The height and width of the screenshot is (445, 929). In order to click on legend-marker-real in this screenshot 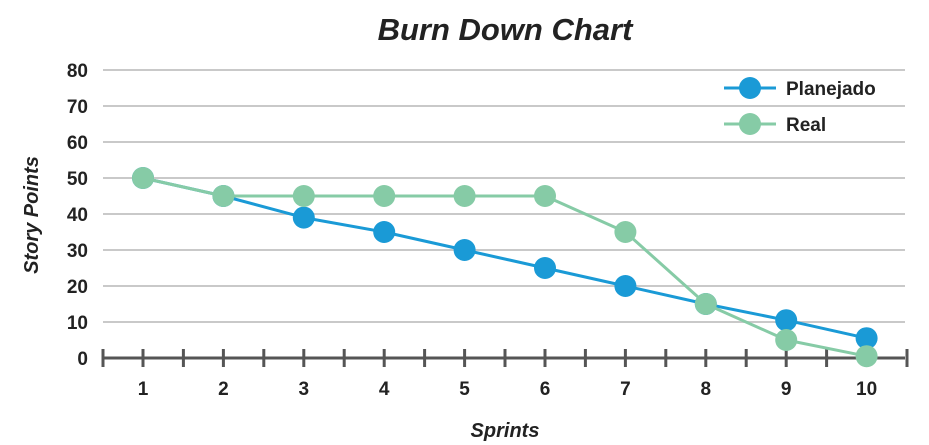, I will do `click(750, 124)`.